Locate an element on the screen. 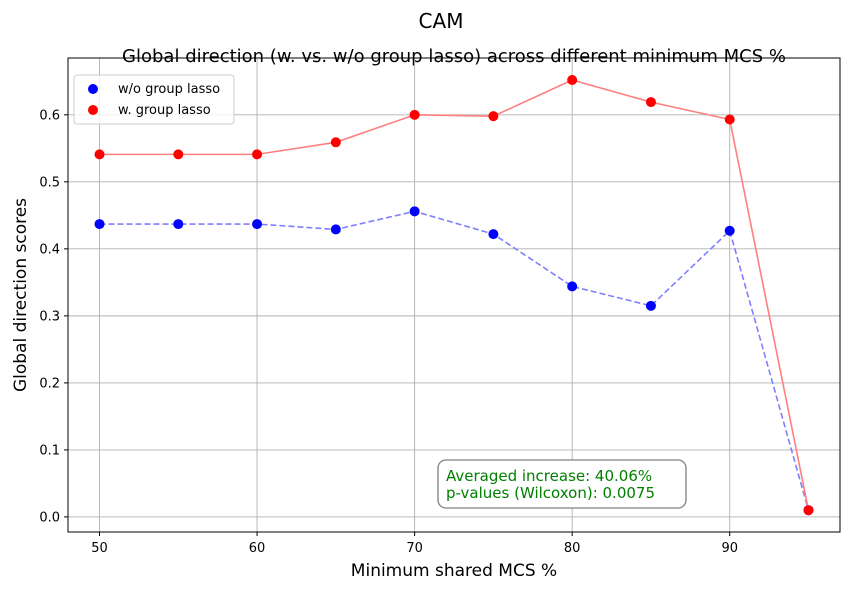  y-tick-label: 0.1 is located at coordinates (49, 450).